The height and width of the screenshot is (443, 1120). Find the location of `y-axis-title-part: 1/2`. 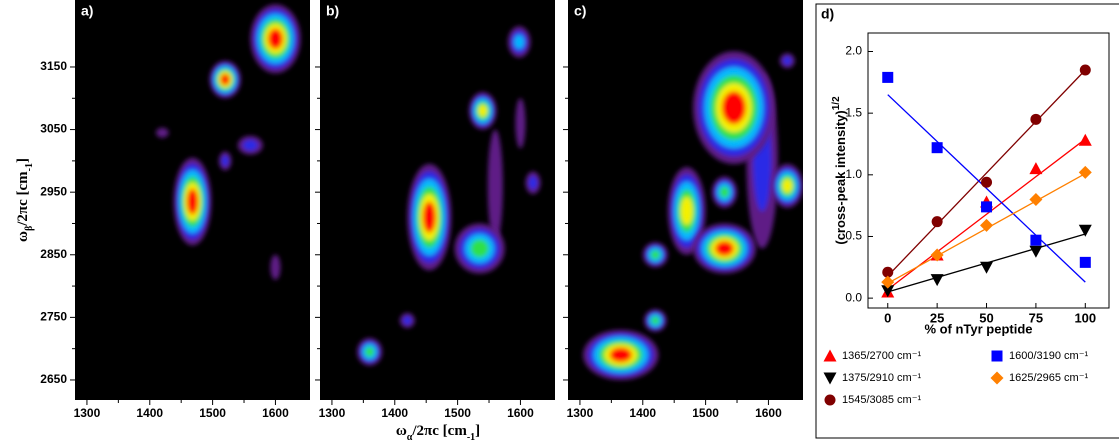

y-axis-title-part: 1/2 is located at coordinates (836, 103).